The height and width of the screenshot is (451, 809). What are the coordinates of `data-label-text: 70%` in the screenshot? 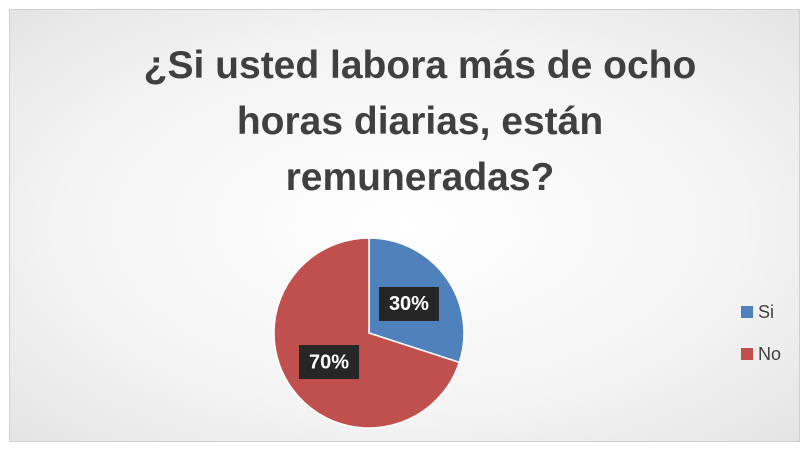 It's located at (329, 362).